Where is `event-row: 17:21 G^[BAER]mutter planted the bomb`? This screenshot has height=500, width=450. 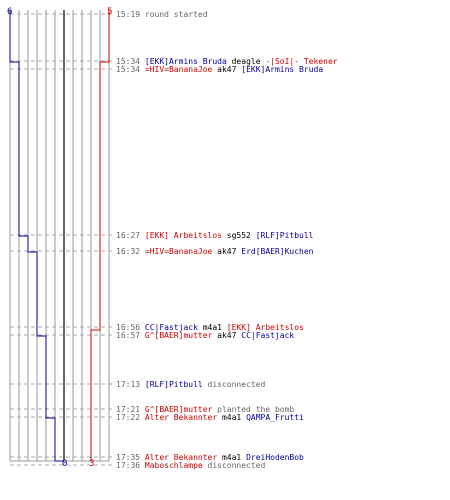 event-row: 17:21 G^[BAER]mutter planted the bomb is located at coordinates (205, 409).